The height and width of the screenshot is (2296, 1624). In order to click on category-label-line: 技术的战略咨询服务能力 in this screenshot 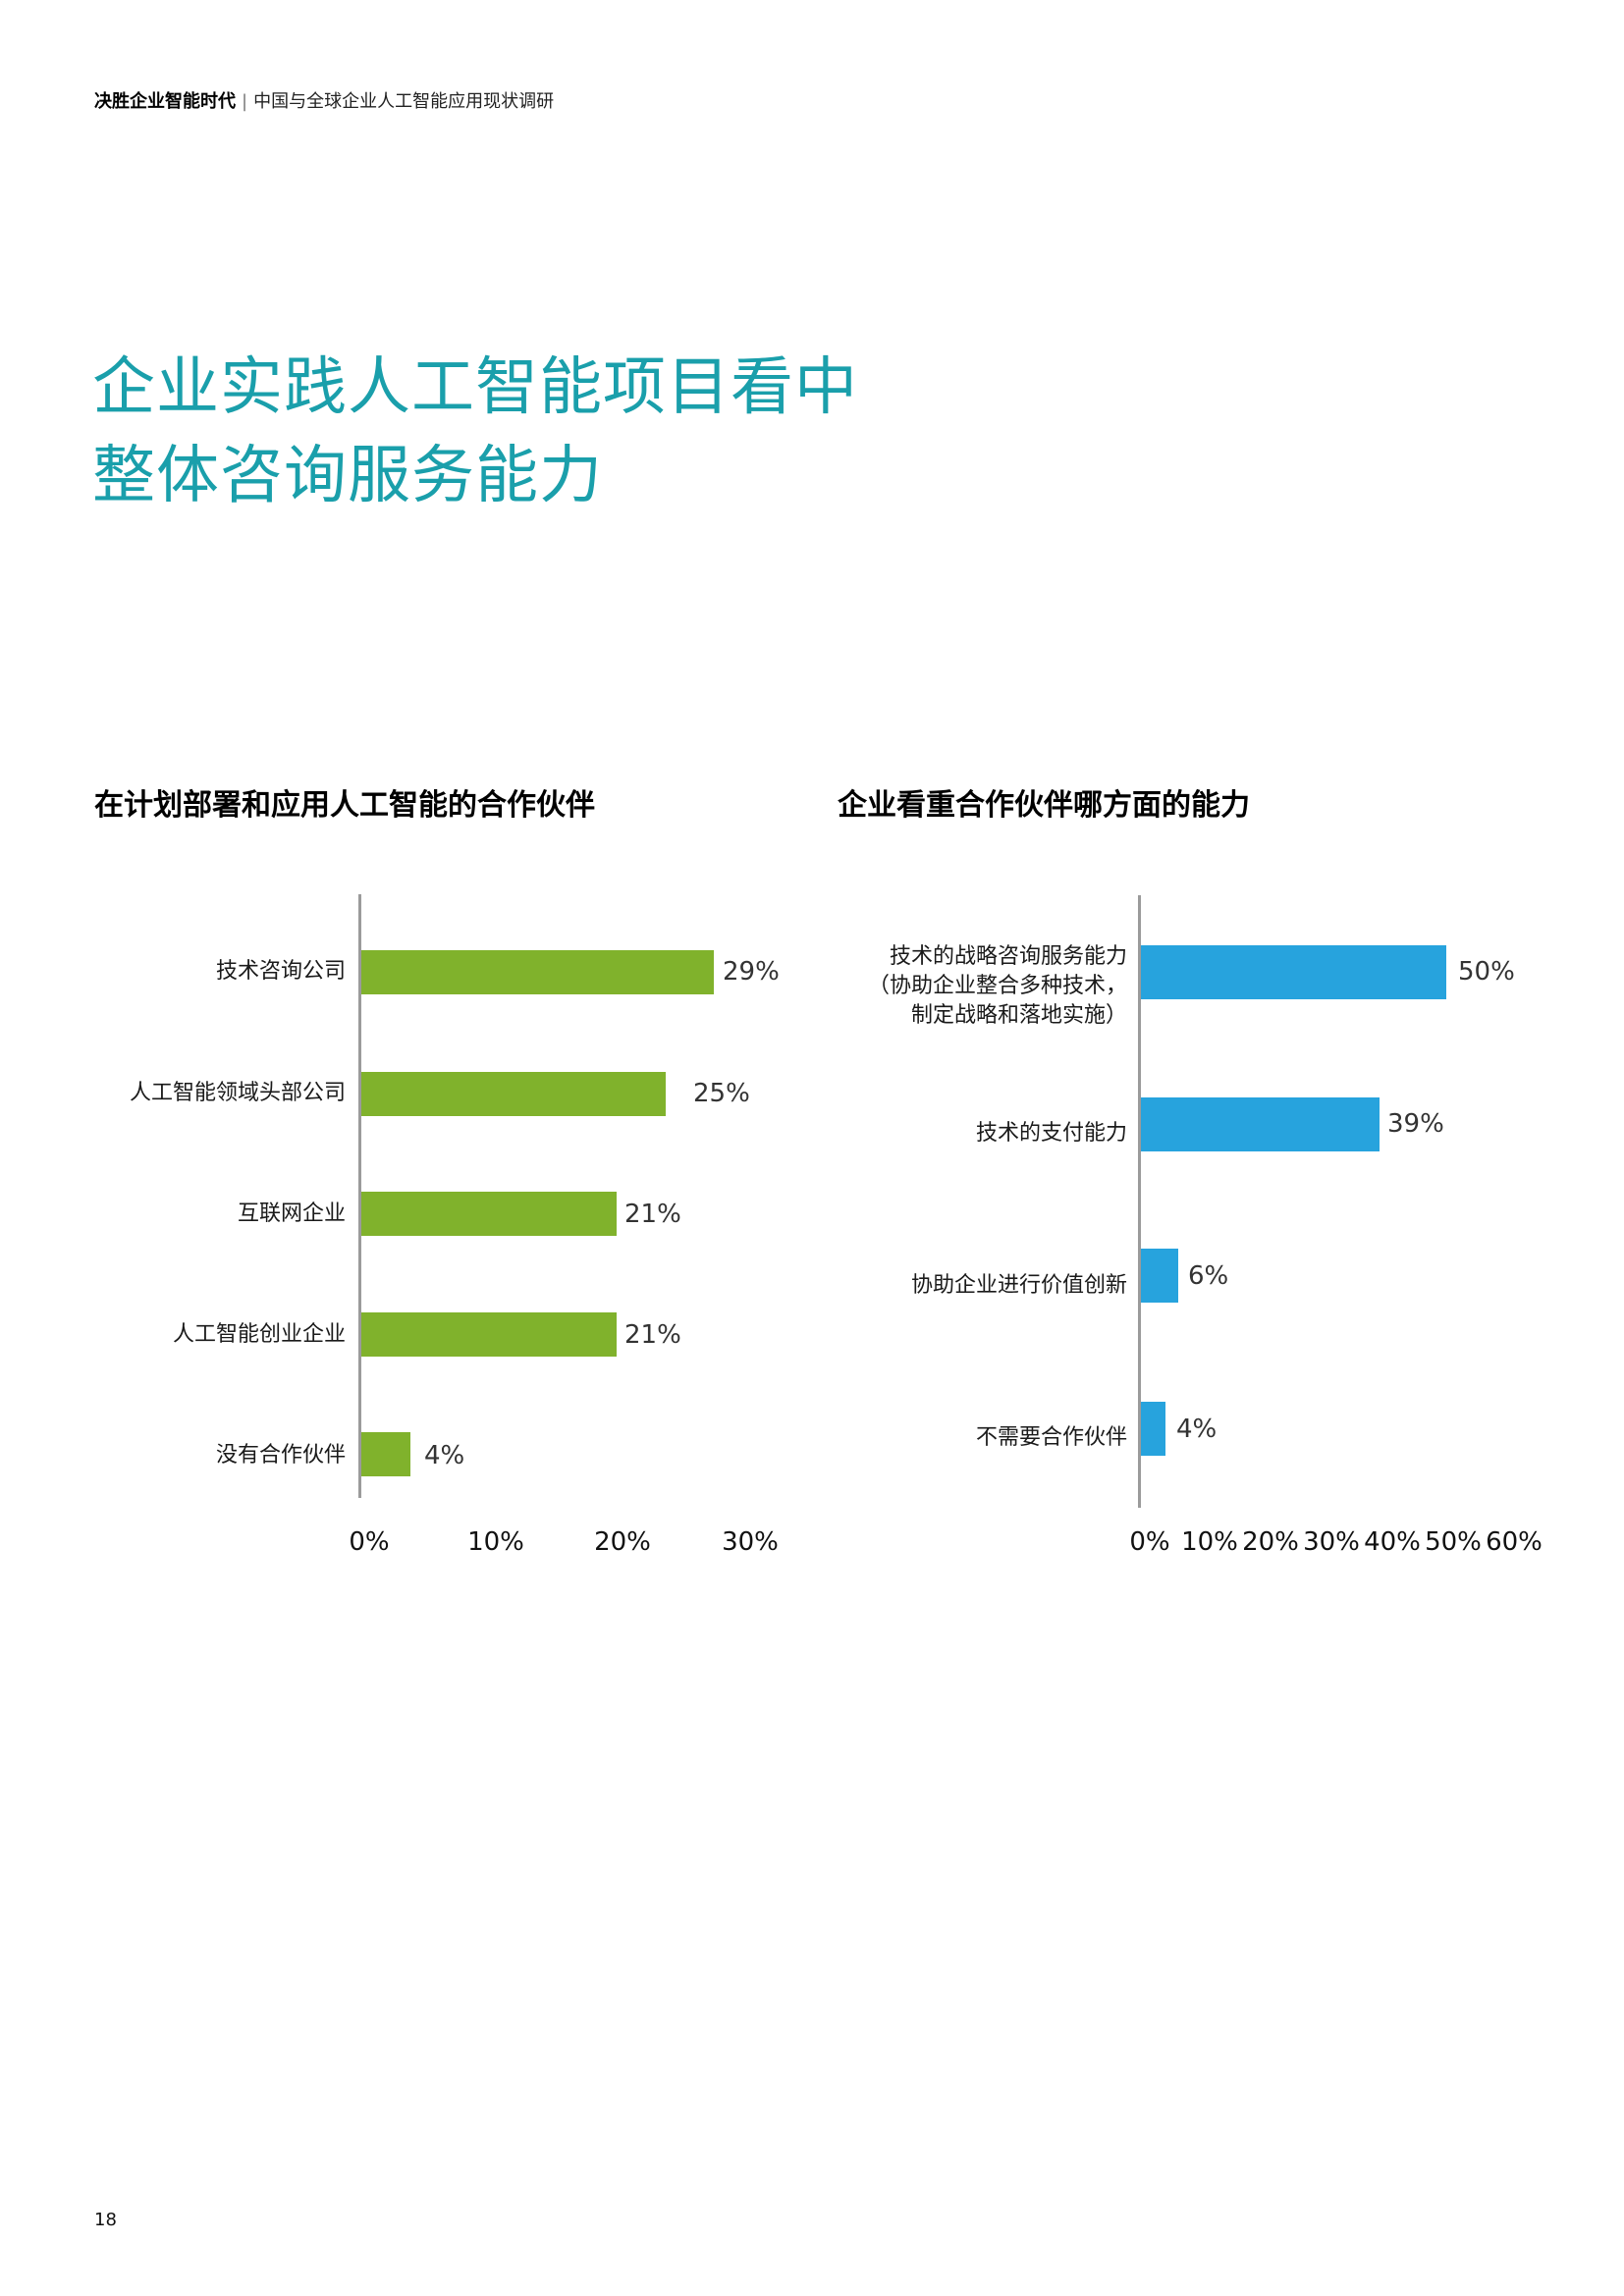, I will do `click(1008, 956)`.